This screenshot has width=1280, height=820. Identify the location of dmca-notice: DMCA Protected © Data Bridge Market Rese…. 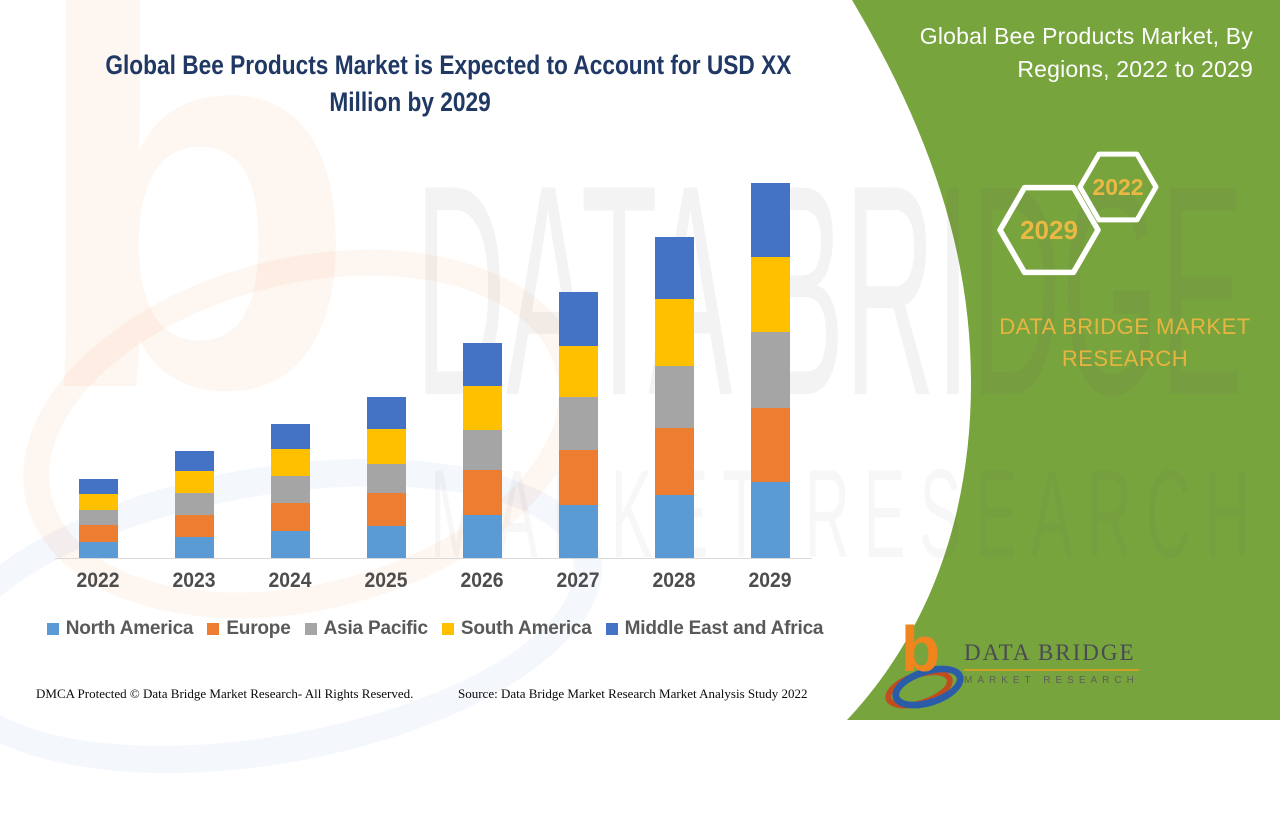
(225, 693).